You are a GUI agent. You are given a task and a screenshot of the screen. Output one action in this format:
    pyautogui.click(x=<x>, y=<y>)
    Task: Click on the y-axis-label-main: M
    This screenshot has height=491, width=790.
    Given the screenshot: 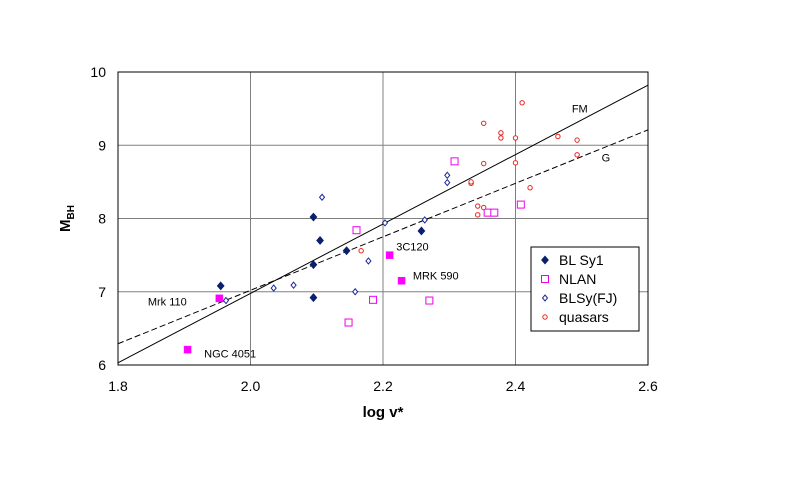 What is the action you would take?
    pyautogui.click(x=65, y=225)
    